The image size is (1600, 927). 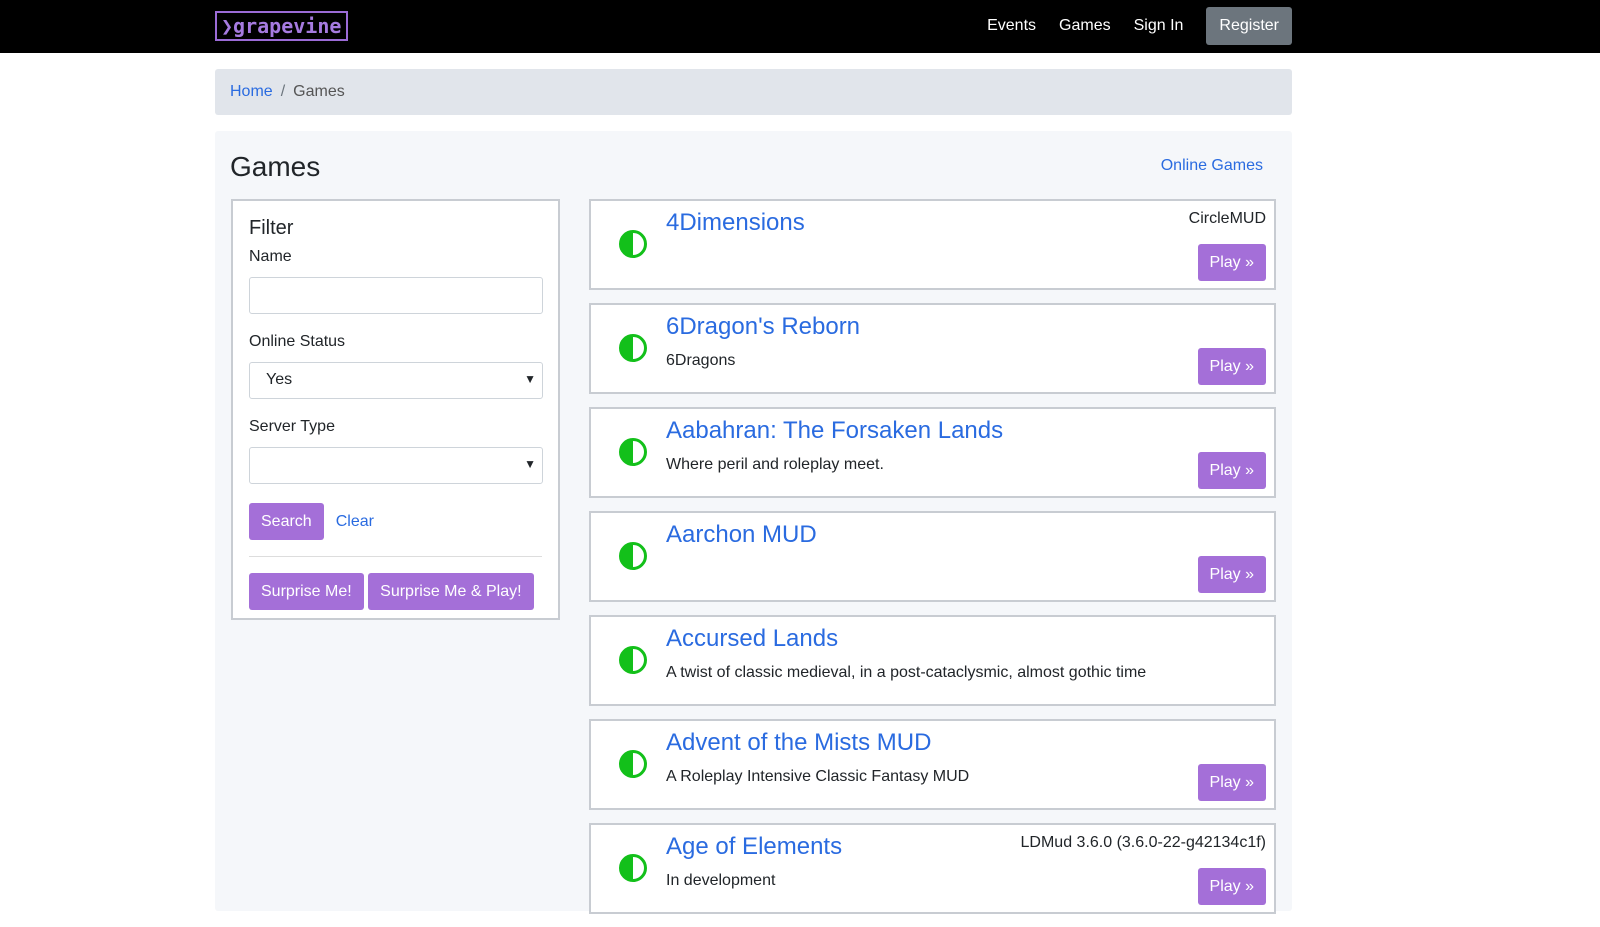 I want to click on surprise-me-play-button: Surprise Me & Play!, so click(x=451, y=591).